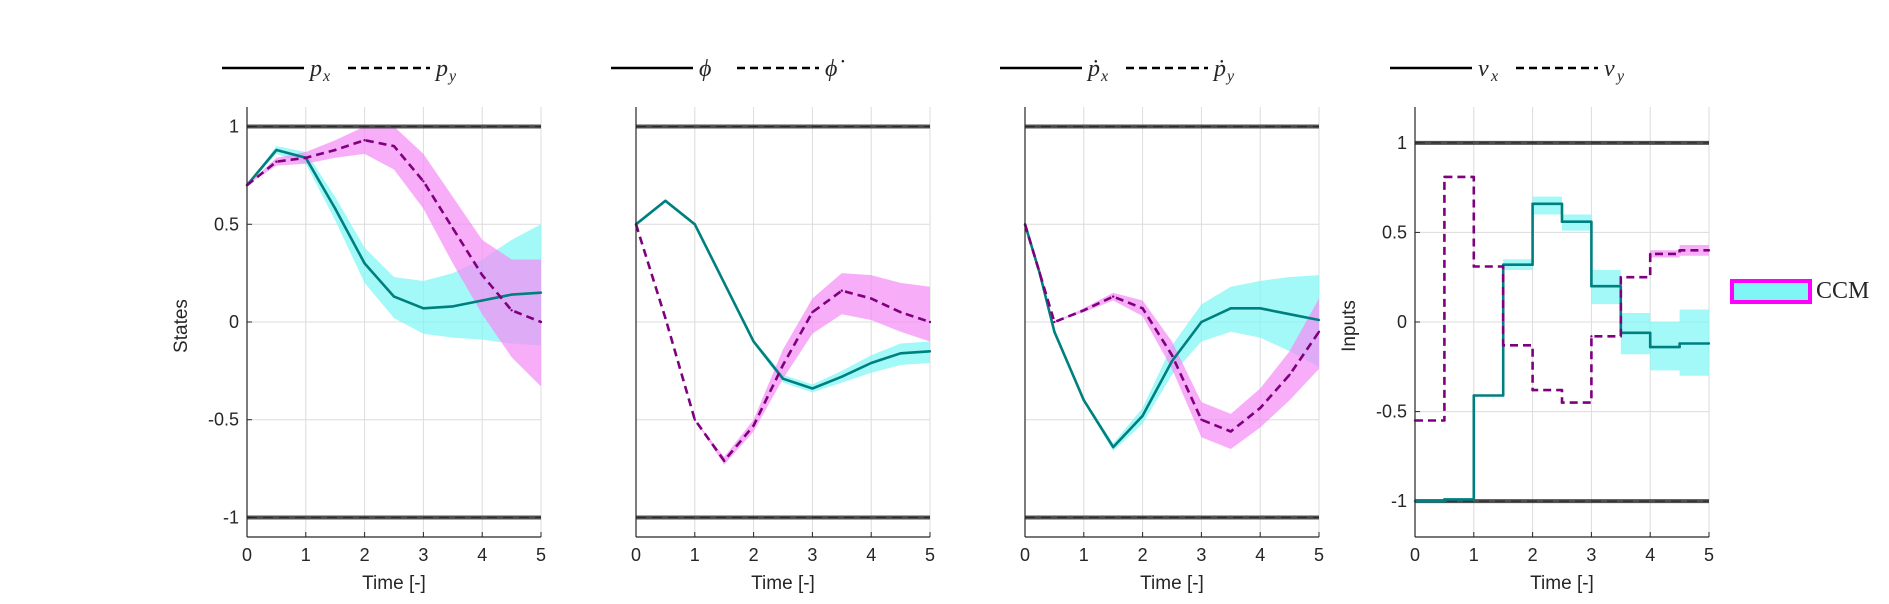 The width and height of the screenshot is (1889, 604). Describe the element at coordinates (1609, 69) in the screenshot. I see `legend-label-2: v` at that location.